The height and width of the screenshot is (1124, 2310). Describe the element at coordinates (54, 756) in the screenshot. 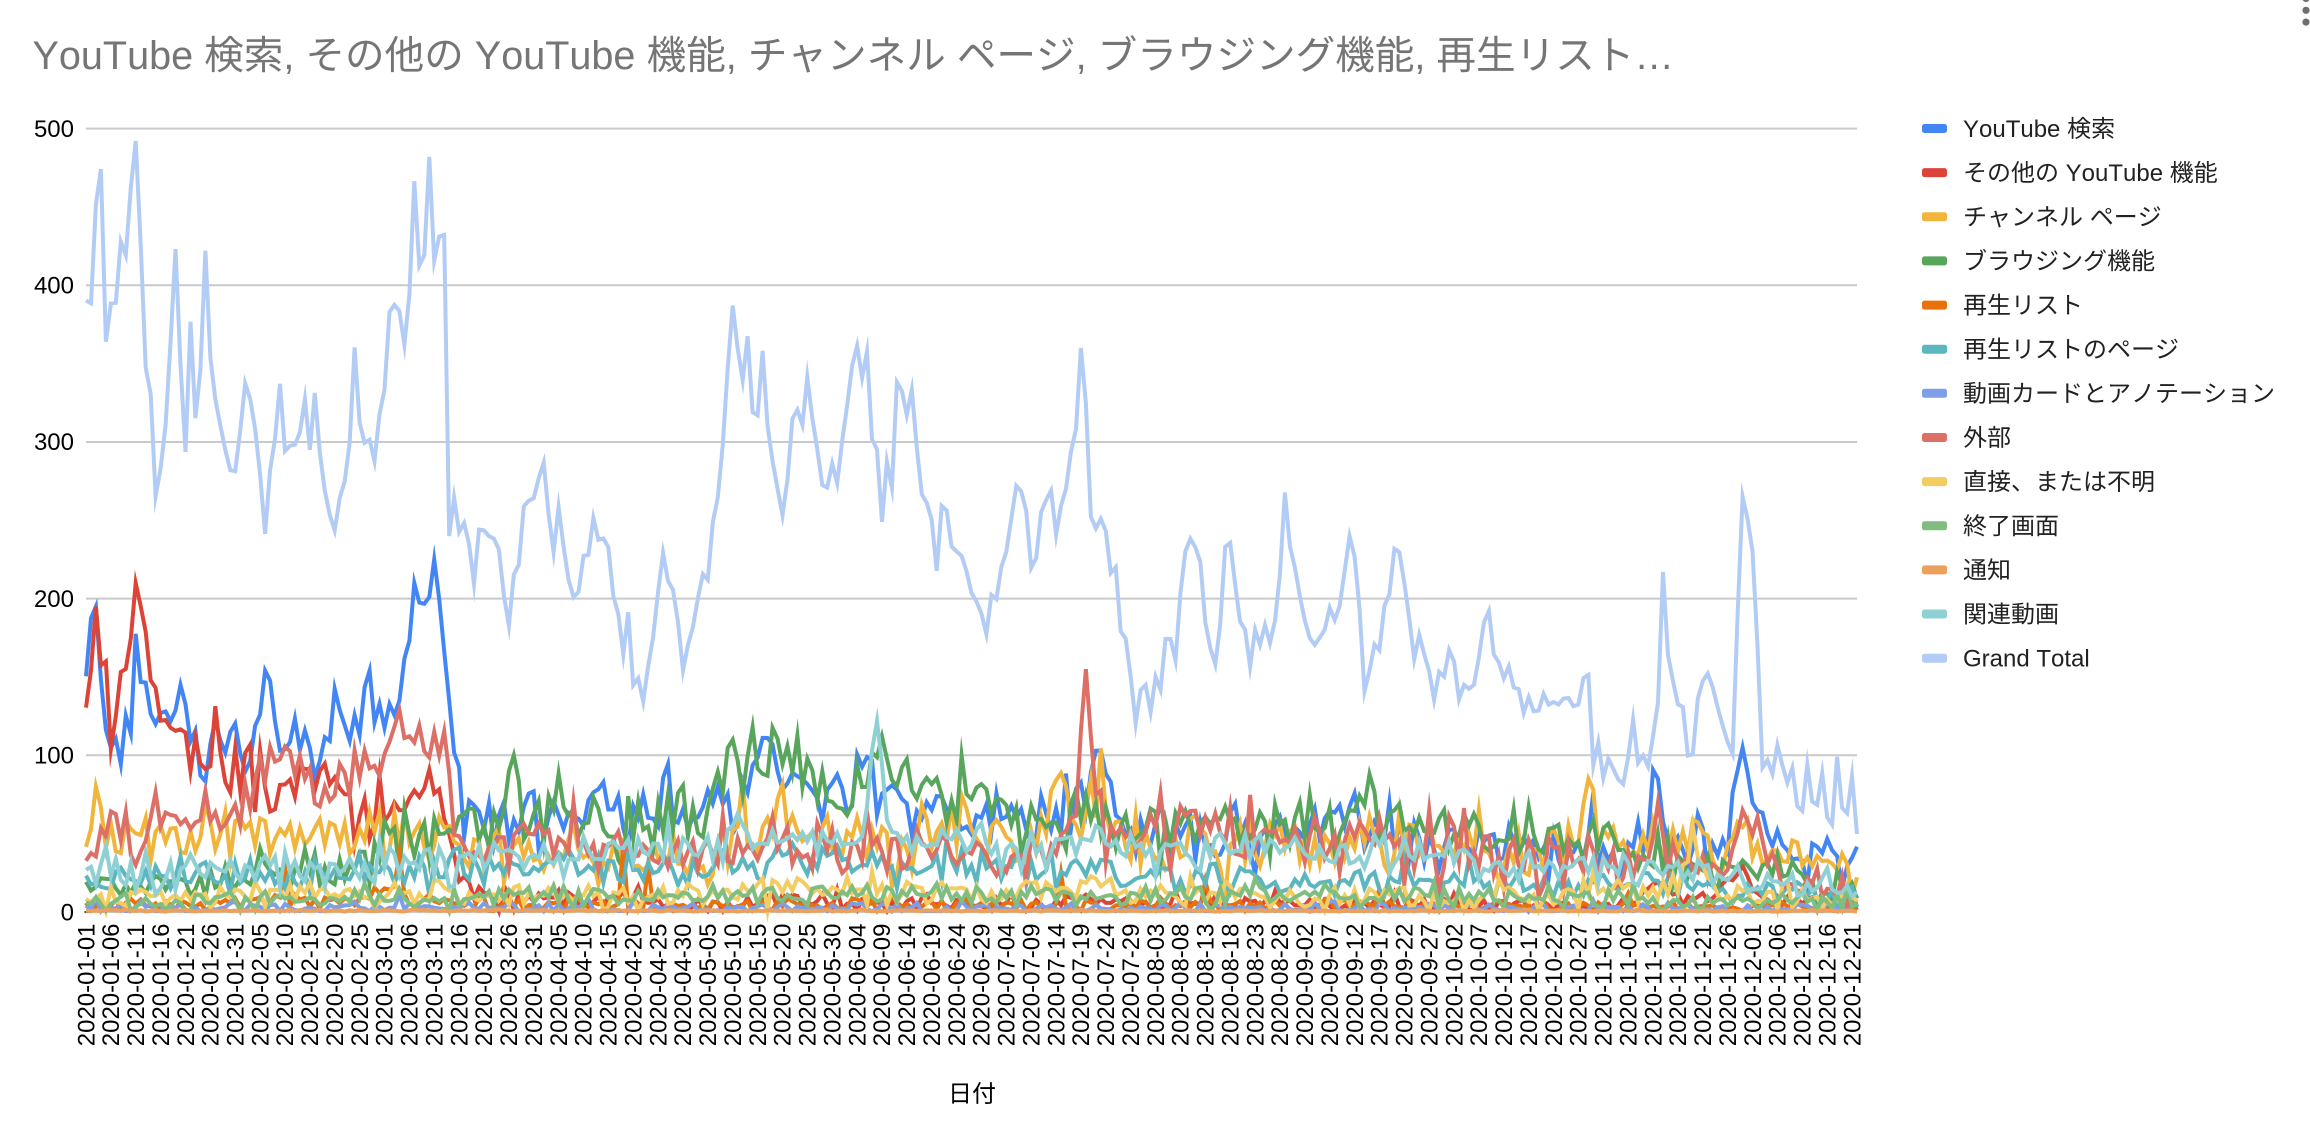

I see `svg-text: 100` at that location.